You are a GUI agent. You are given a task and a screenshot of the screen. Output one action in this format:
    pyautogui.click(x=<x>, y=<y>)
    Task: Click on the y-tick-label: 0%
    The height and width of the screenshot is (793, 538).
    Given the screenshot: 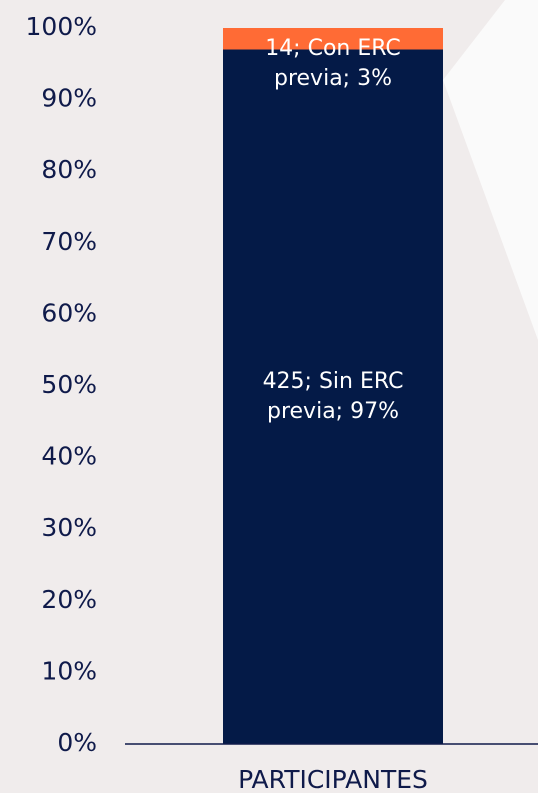 What is the action you would take?
    pyautogui.click(x=77, y=742)
    